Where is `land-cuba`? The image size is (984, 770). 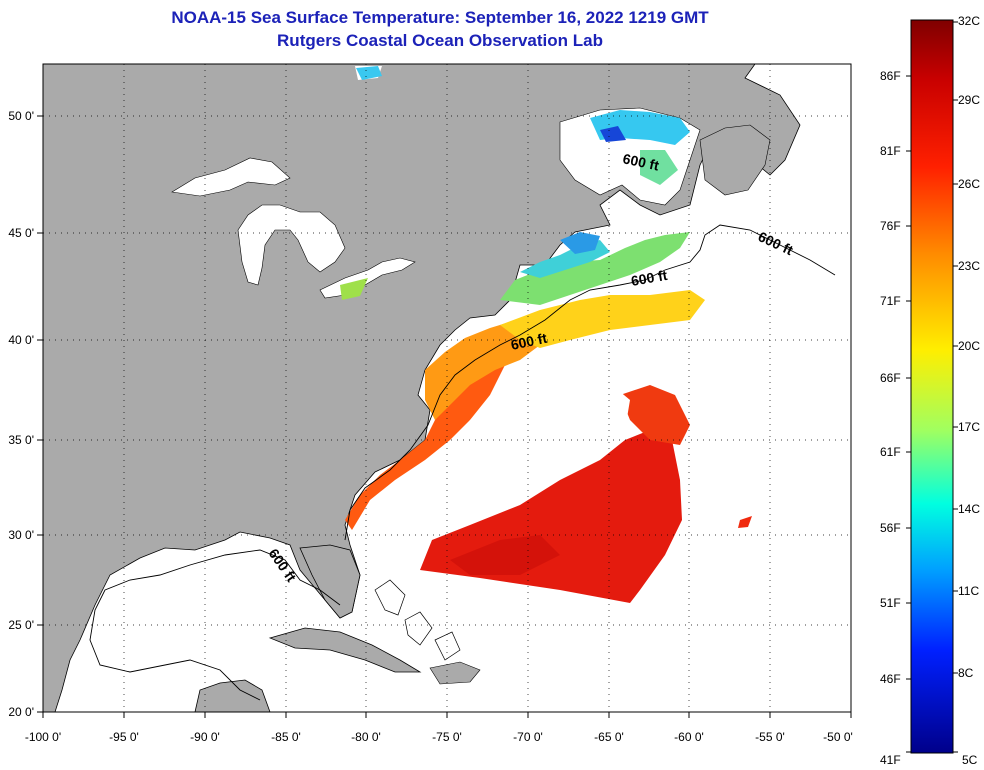
land-cuba is located at coordinates (345, 650).